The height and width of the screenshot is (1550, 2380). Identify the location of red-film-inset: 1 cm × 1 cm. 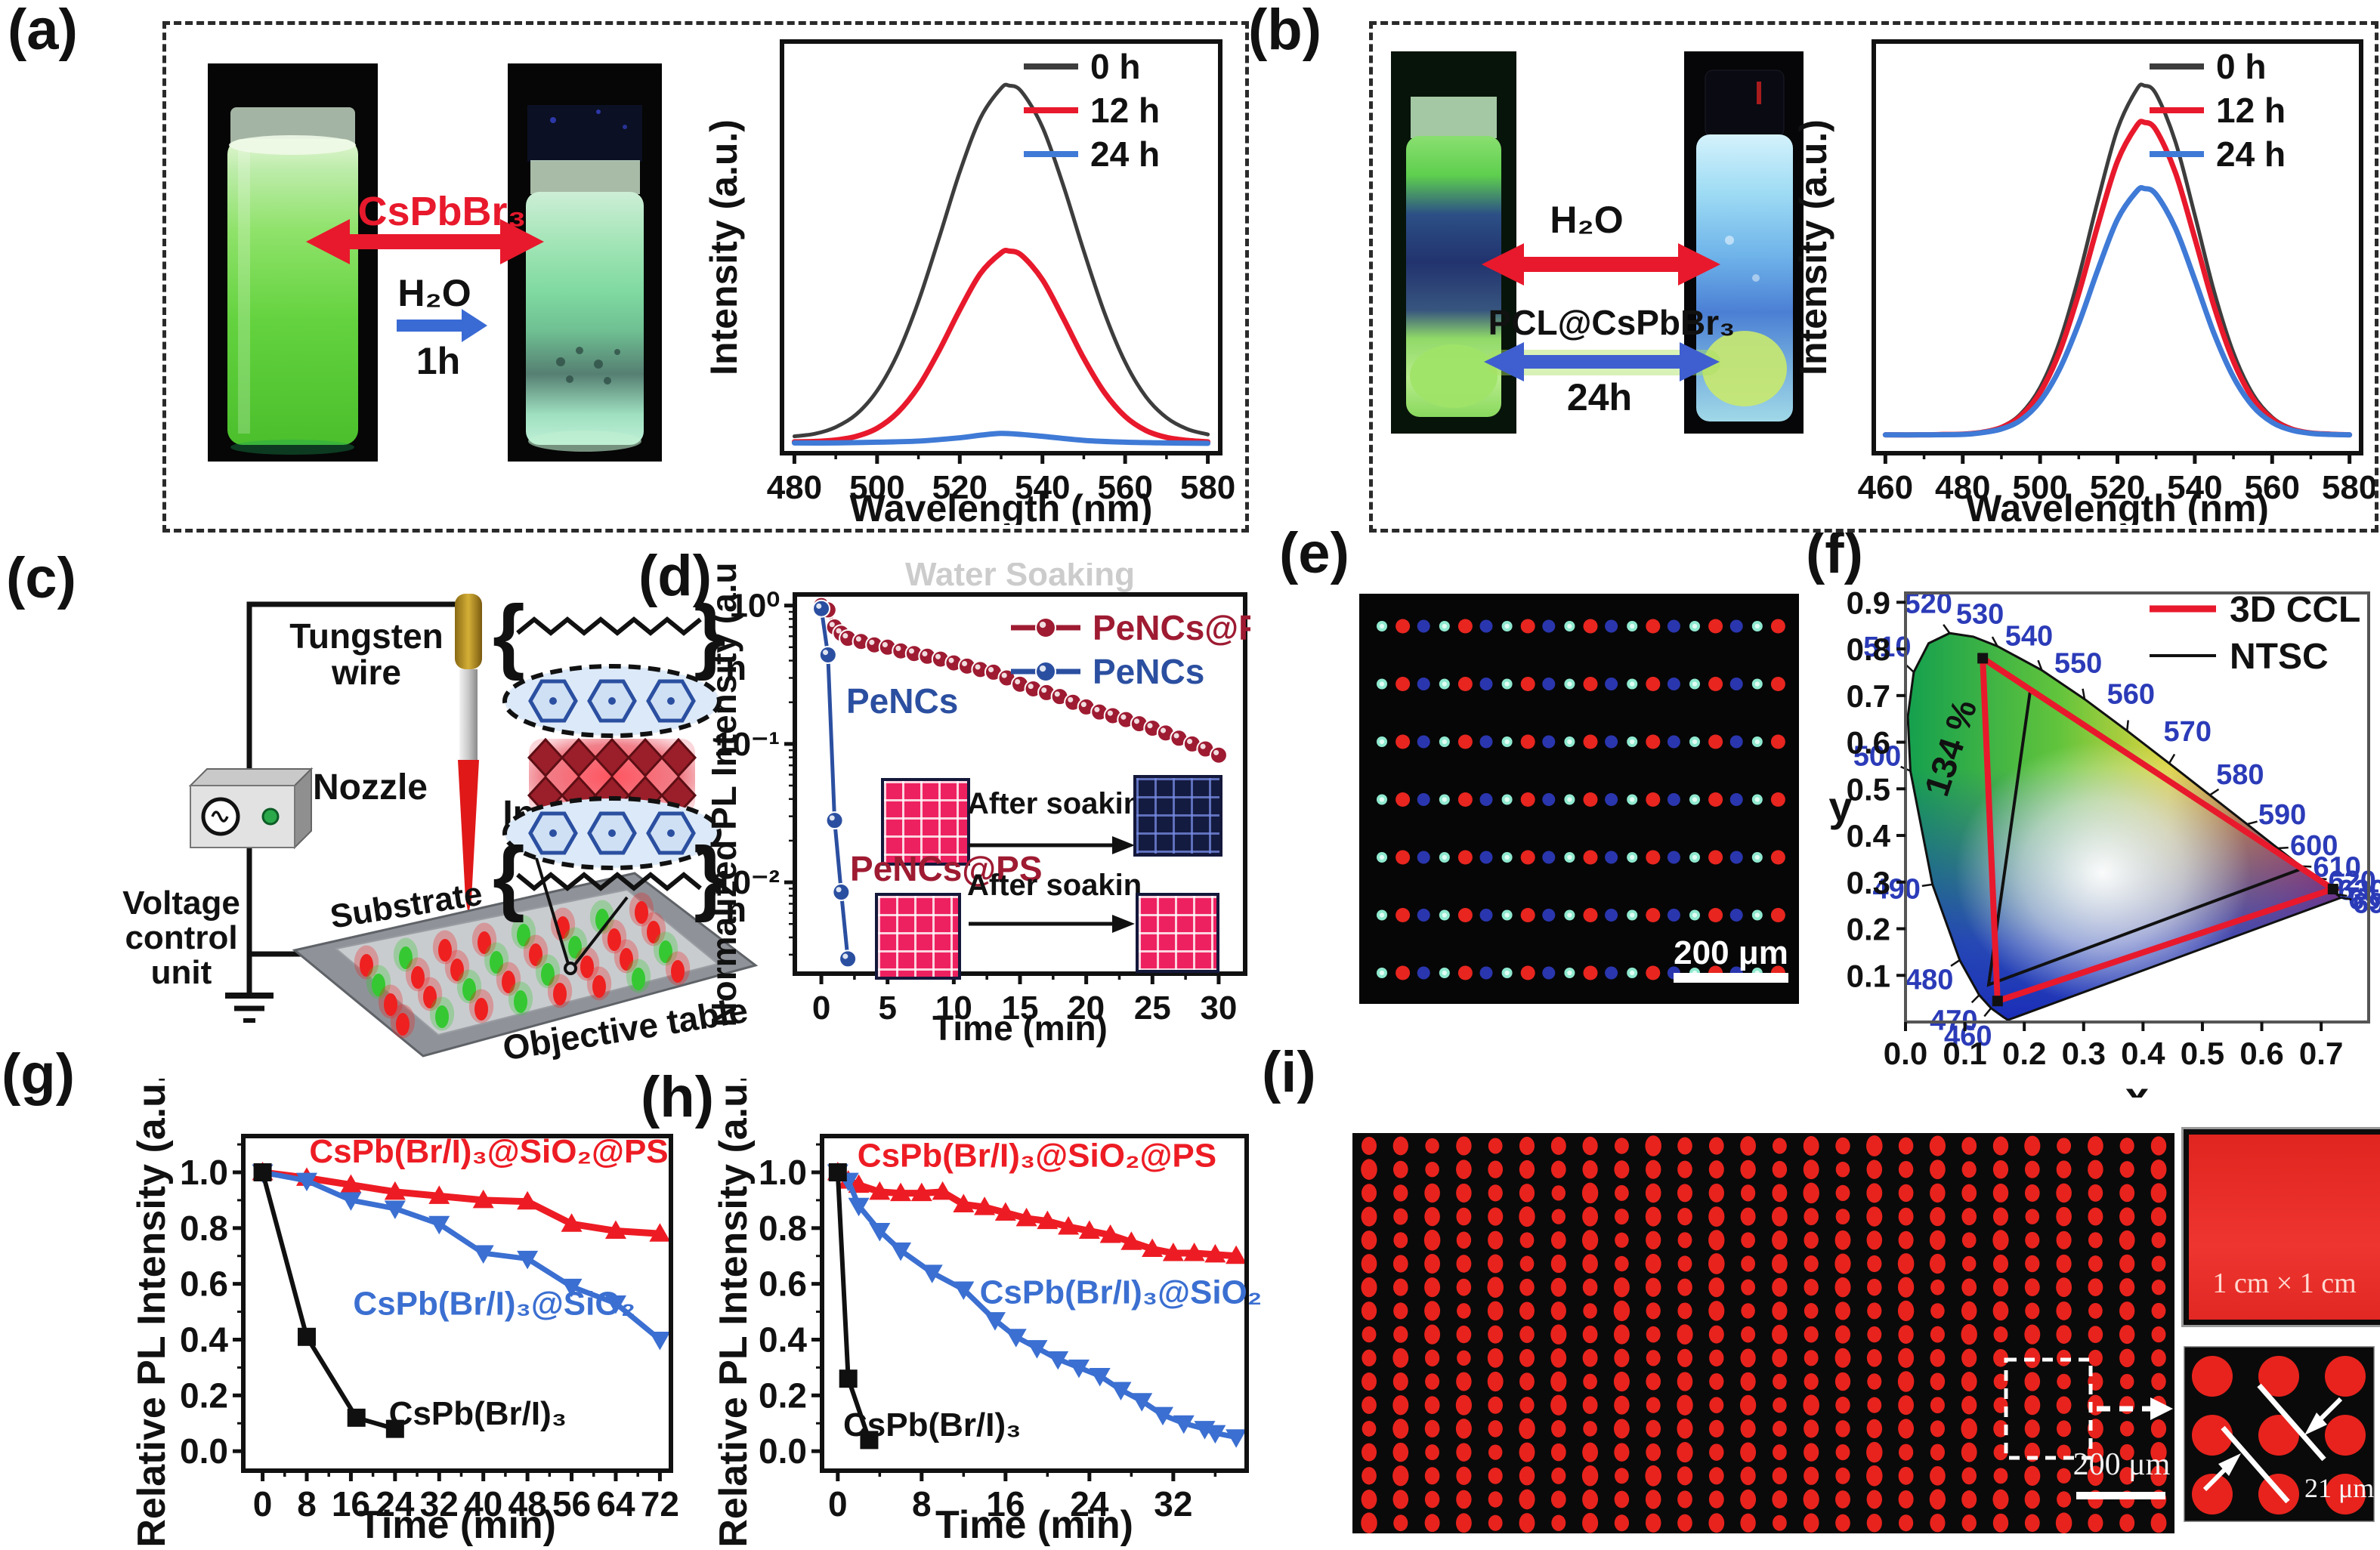
(2282, 1227).